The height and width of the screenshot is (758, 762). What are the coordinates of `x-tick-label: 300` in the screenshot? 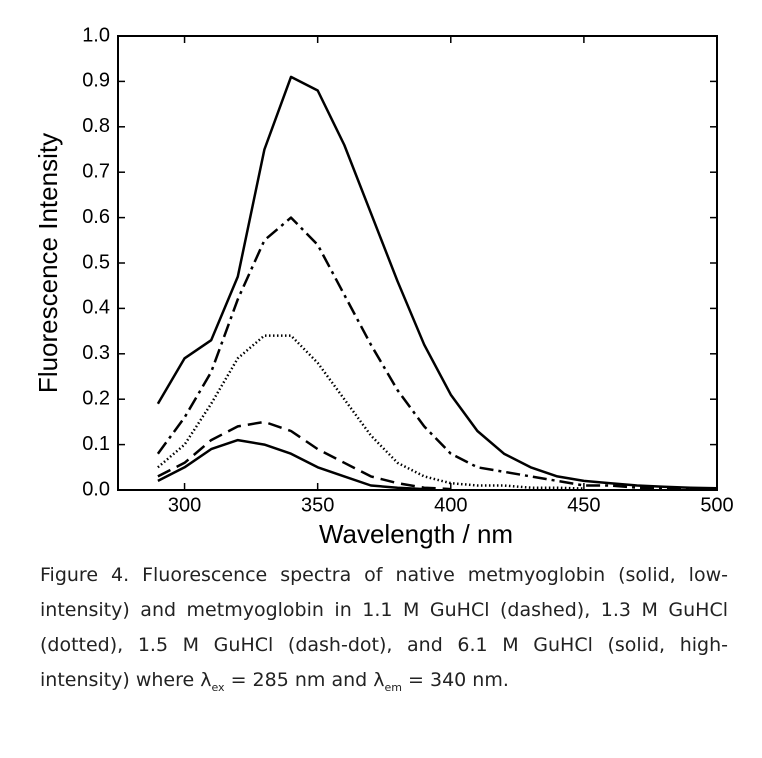 It's located at (184, 505).